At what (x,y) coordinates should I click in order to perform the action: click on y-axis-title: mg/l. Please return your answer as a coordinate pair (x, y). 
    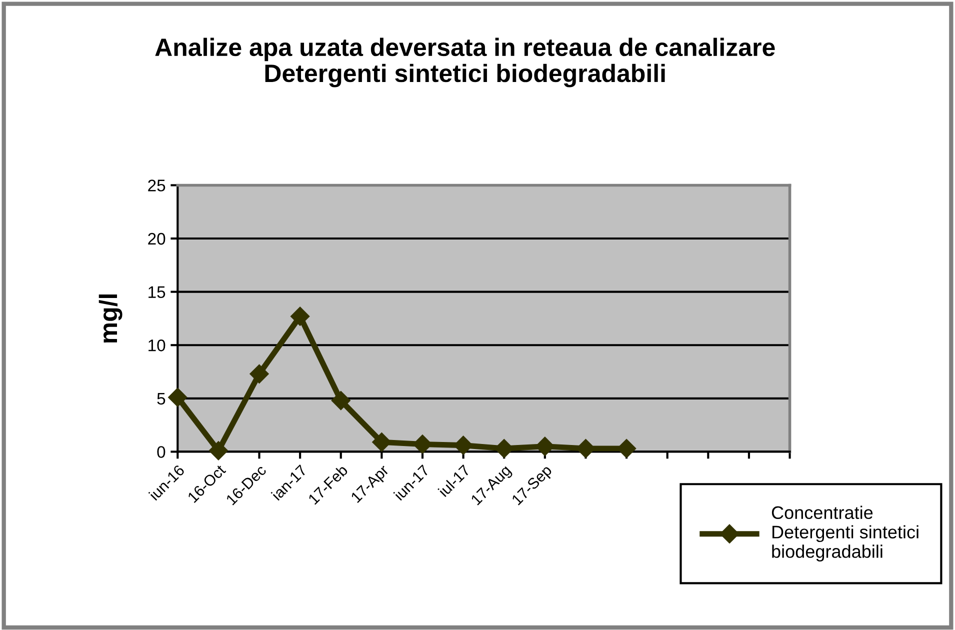
    Looking at the image, I should click on (110, 318).